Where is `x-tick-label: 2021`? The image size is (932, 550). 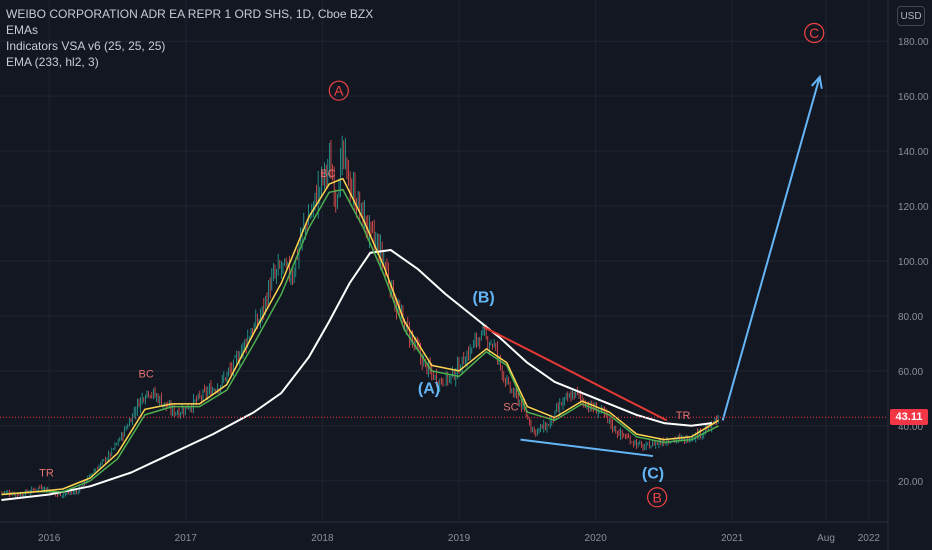 x-tick-label: 2021 is located at coordinates (732, 538).